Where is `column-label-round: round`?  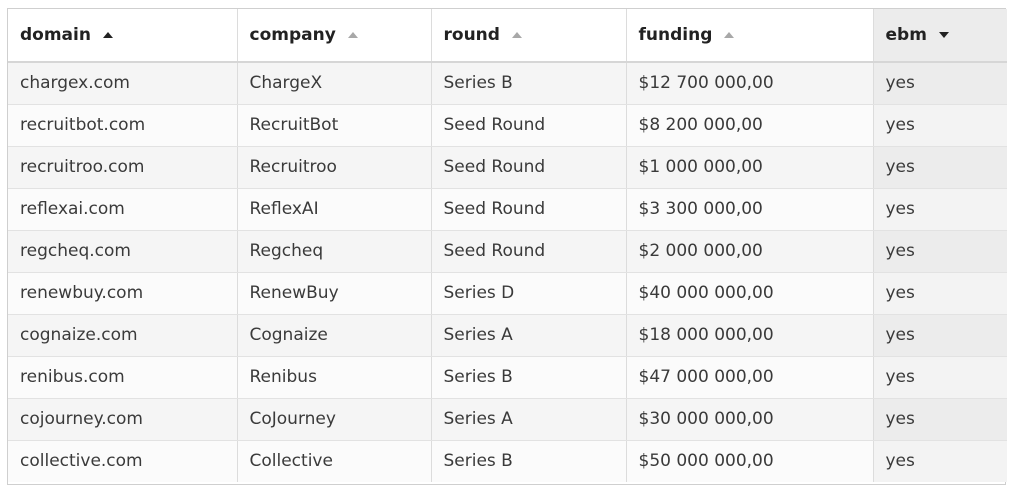 column-label-round: round is located at coordinates (471, 35).